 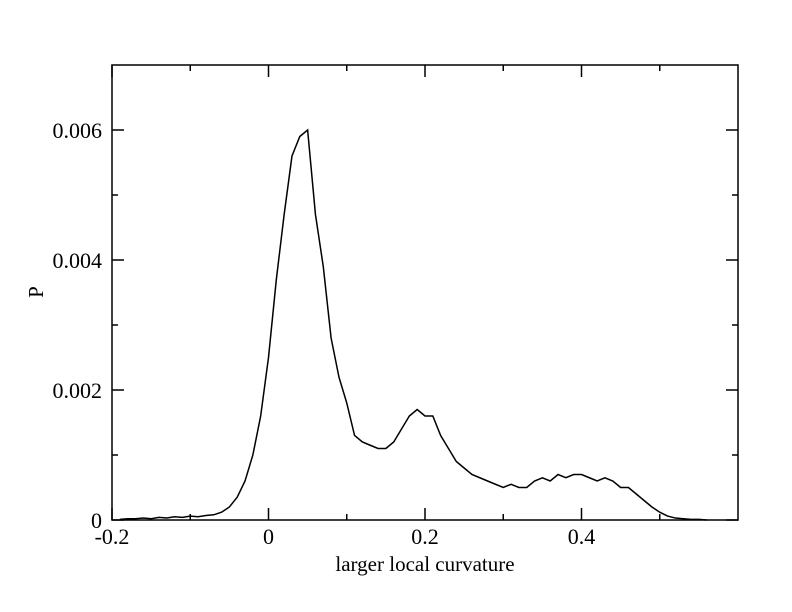 I want to click on y-axis-label: P, so click(x=36, y=292).